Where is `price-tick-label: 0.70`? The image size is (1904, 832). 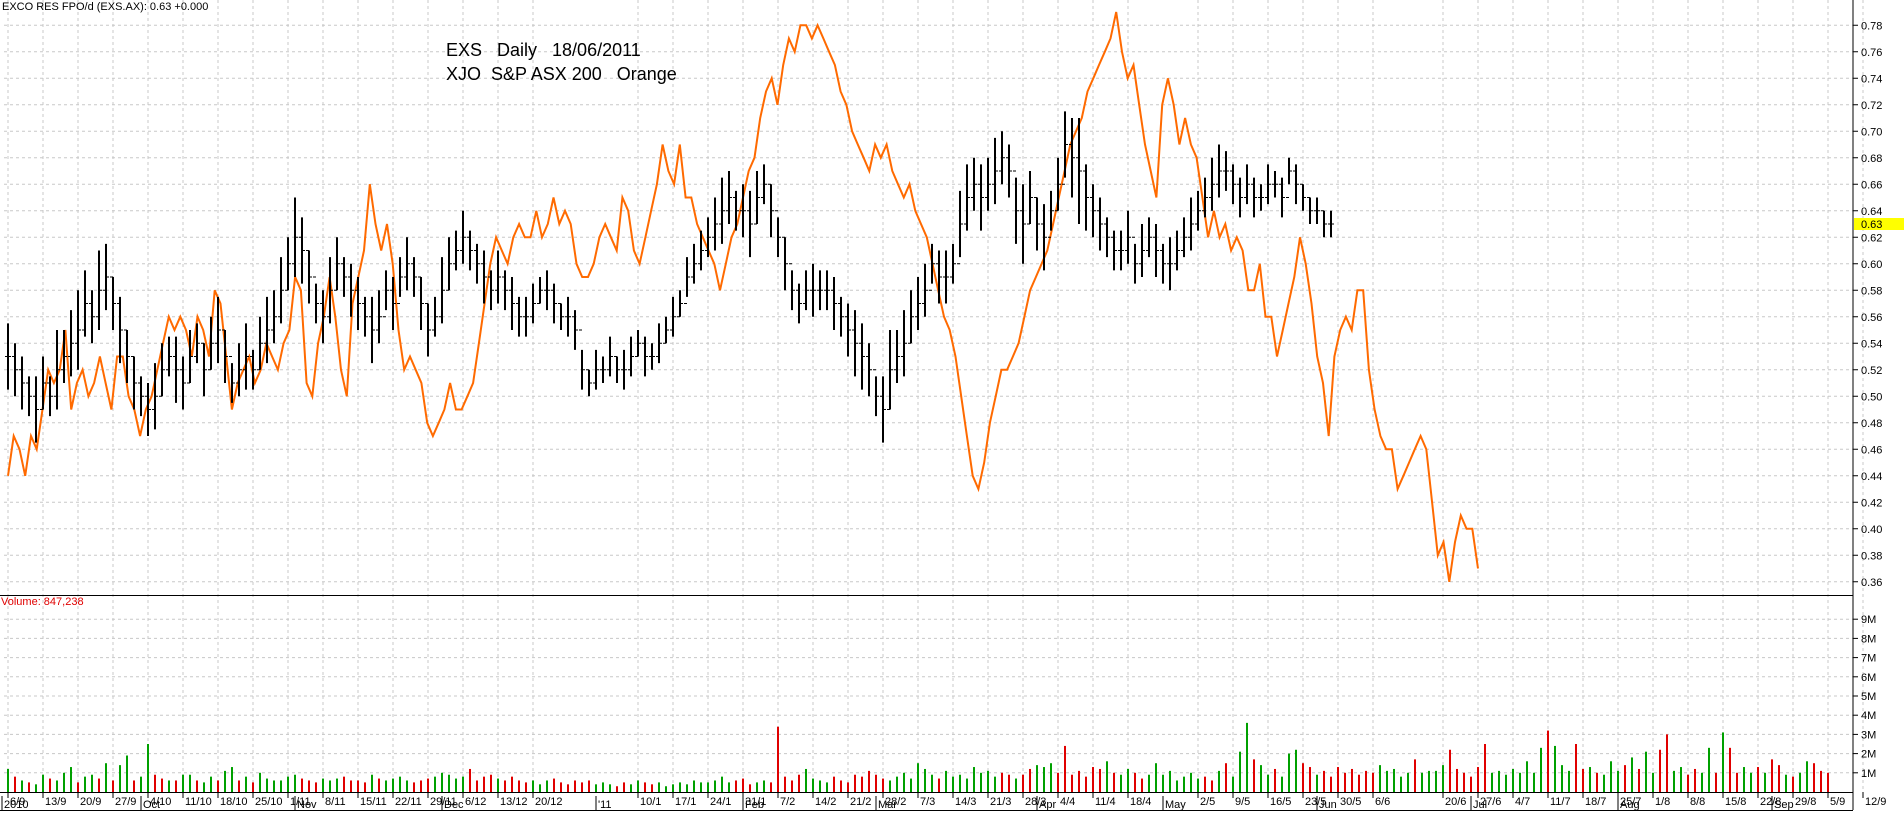
price-tick-label: 0.70 is located at coordinates (1871, 132).